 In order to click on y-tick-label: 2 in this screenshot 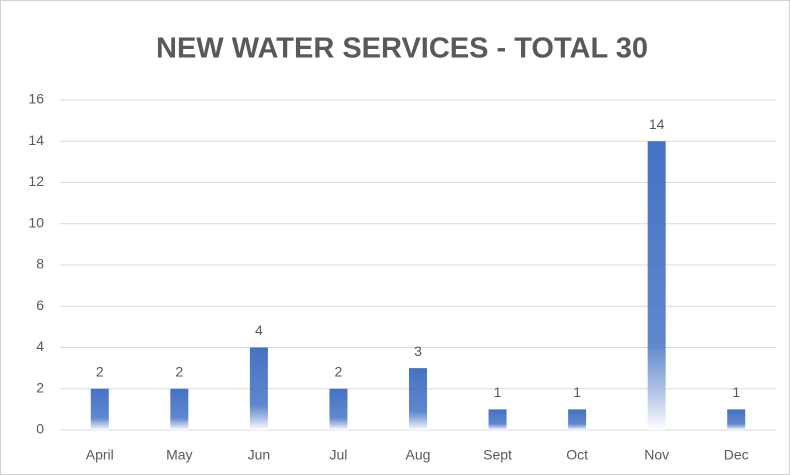, I will do `click(40, 387)`.